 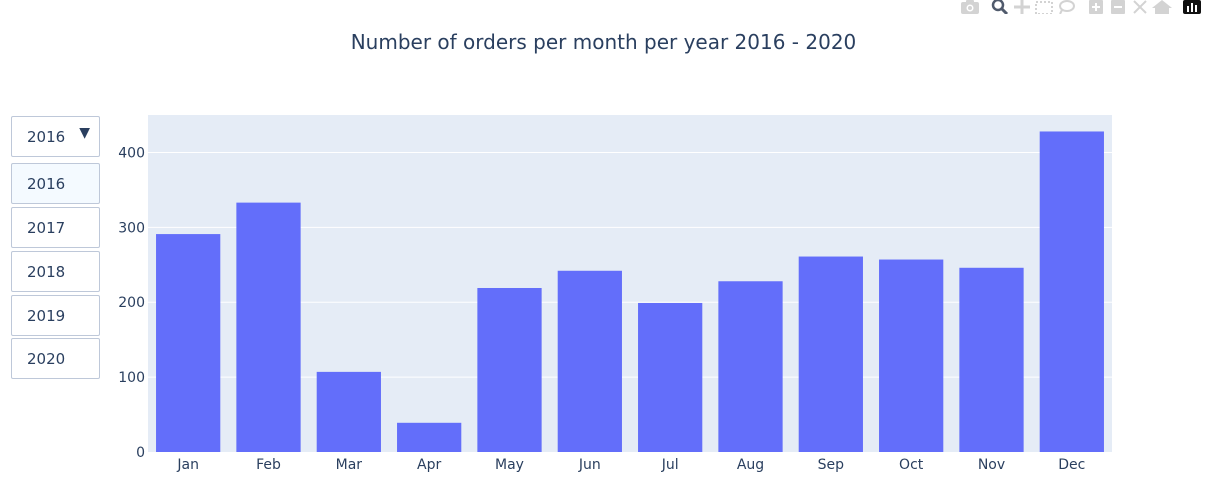 I want to click on bar-may, so click(x=509, y=369).